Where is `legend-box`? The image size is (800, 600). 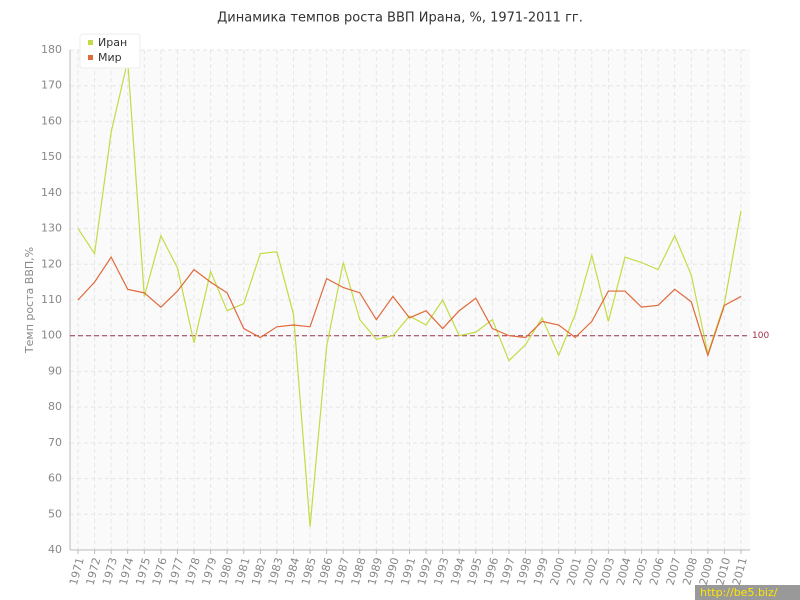 legend-box is located at coordinates (110, 51).